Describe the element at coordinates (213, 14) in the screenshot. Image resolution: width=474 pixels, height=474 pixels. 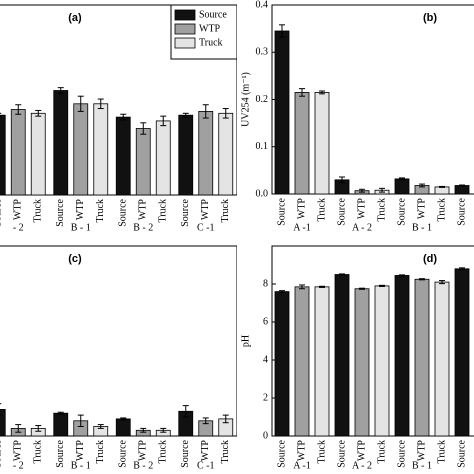
I see `legend-label: Source` at that location.